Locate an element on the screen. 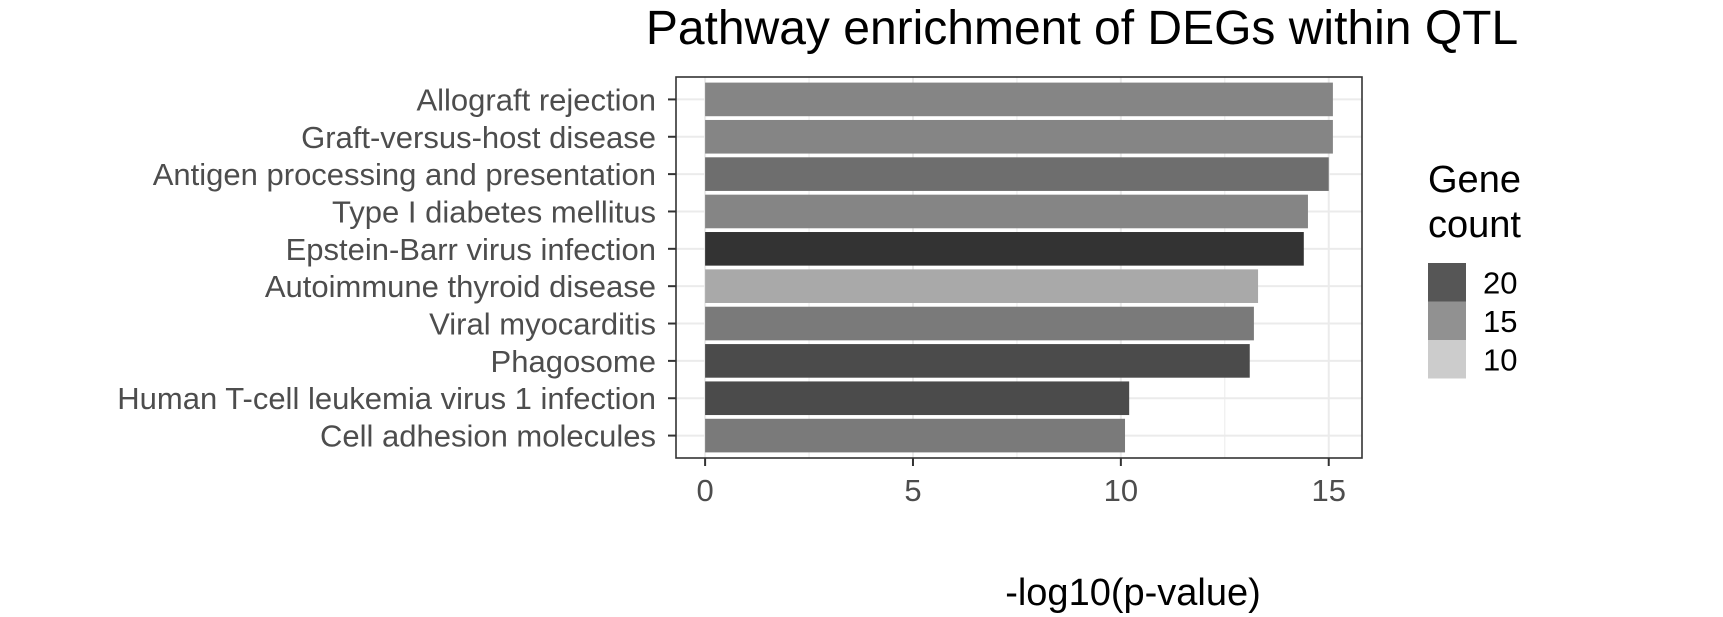 The image size is (1723, 617). legend-title-line: Gene is located at coordinates (1474, 180).